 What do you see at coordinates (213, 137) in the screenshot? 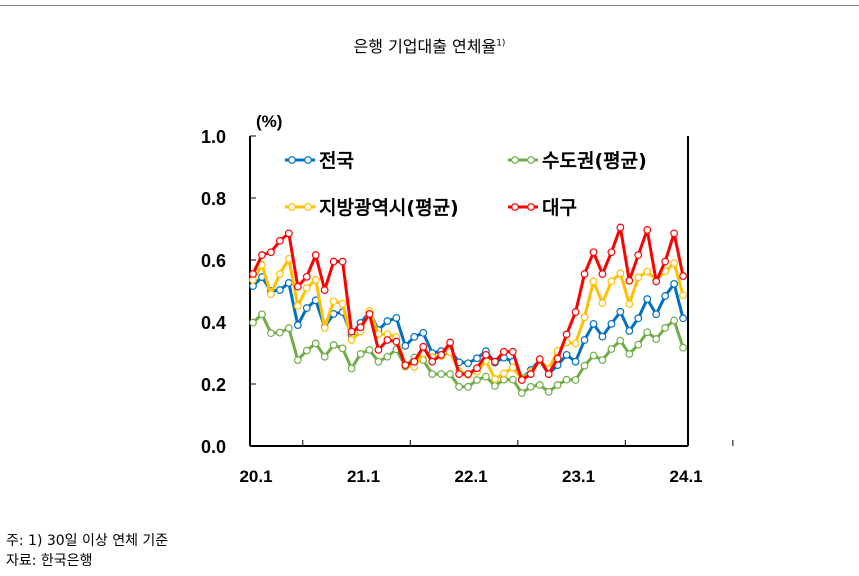
I see `y-tick-label: 1.0` at bounding box center [213, 137].